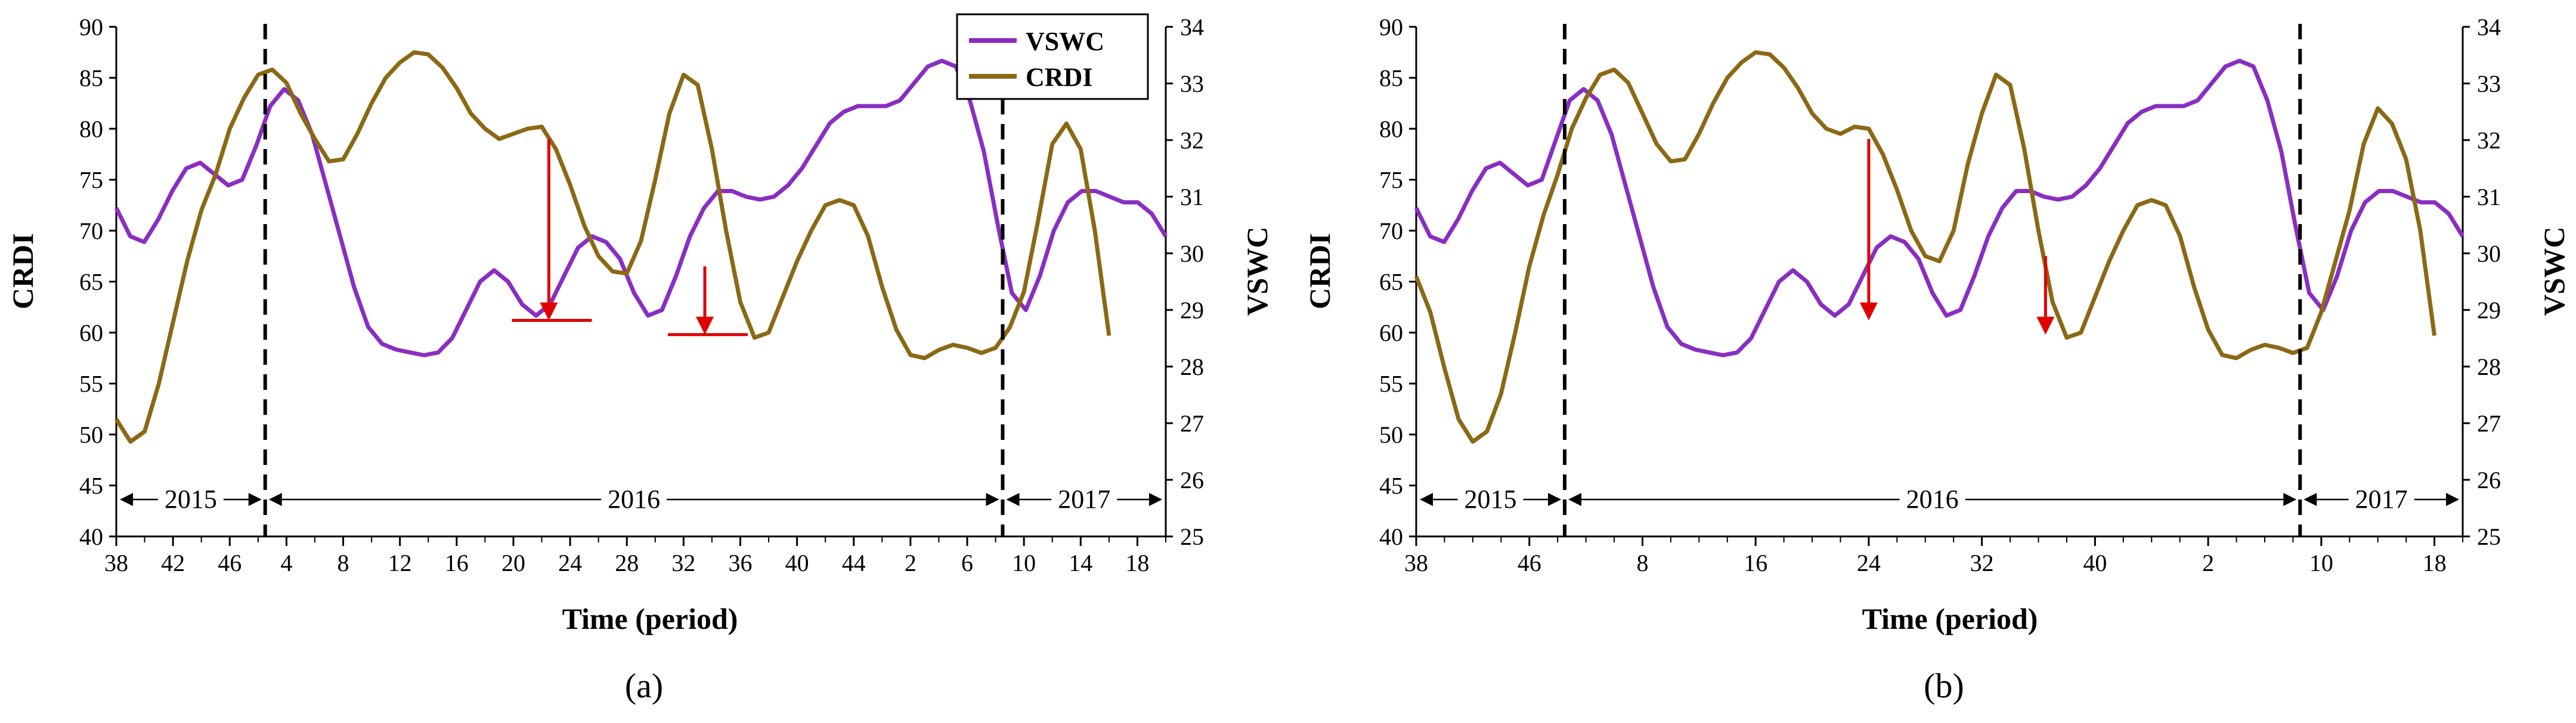 Image resolution: width=2576 pixels, height=723 pixels. Describe the element at coordinates (286, 563) in the screenshot. I see `x-tick-label: 4` at that location.